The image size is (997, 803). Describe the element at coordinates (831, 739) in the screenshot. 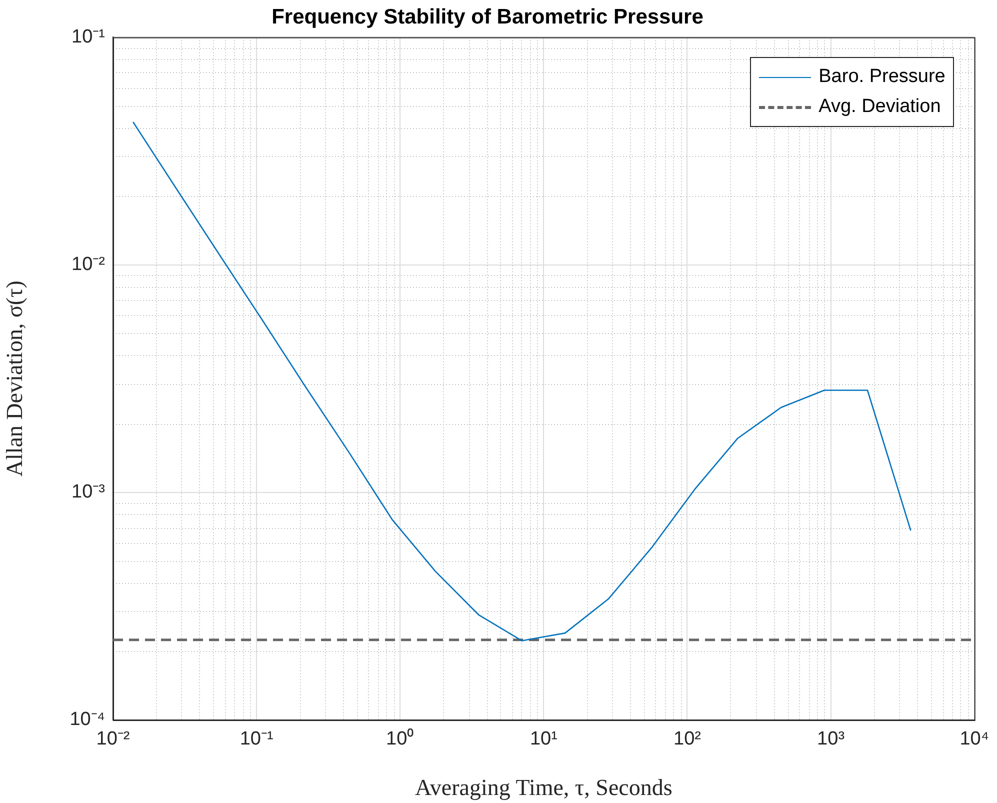

I see `x-tick-label: 10³` at that location.